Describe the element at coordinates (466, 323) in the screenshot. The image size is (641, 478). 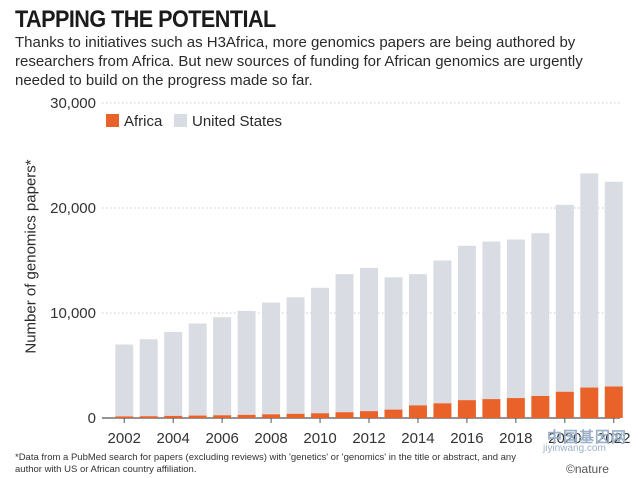
I see `bar-united-states-2016` at that location.